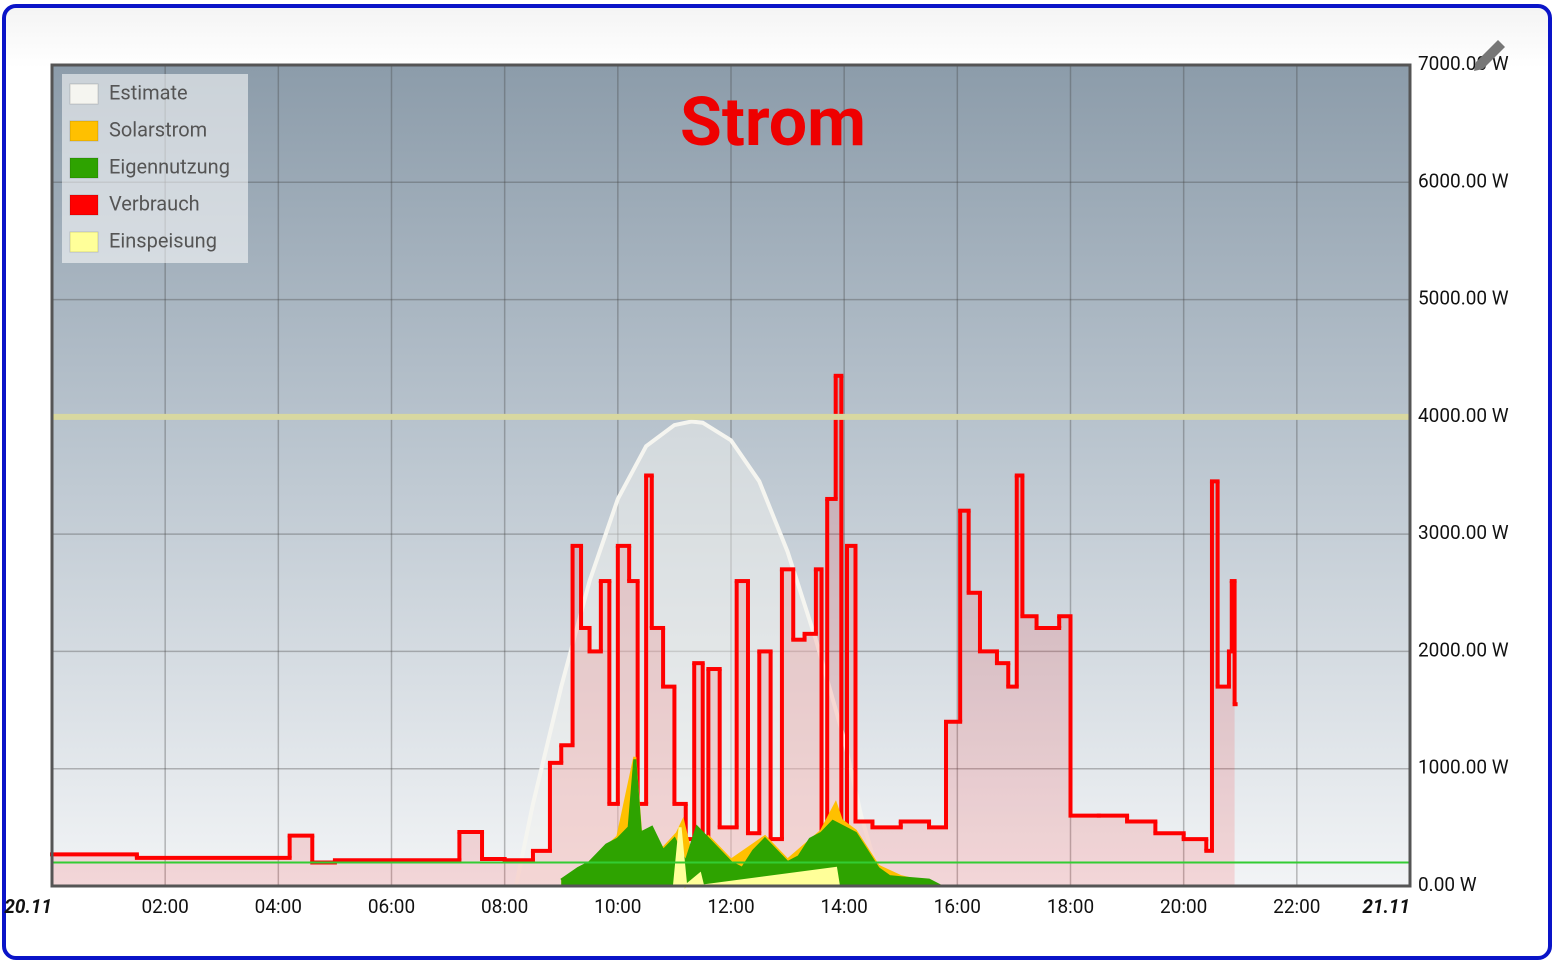  What do you see at coordinates (148, 92) in the screenshot?
I see `legend-label: Estimate` at bounding box center [148, 92].